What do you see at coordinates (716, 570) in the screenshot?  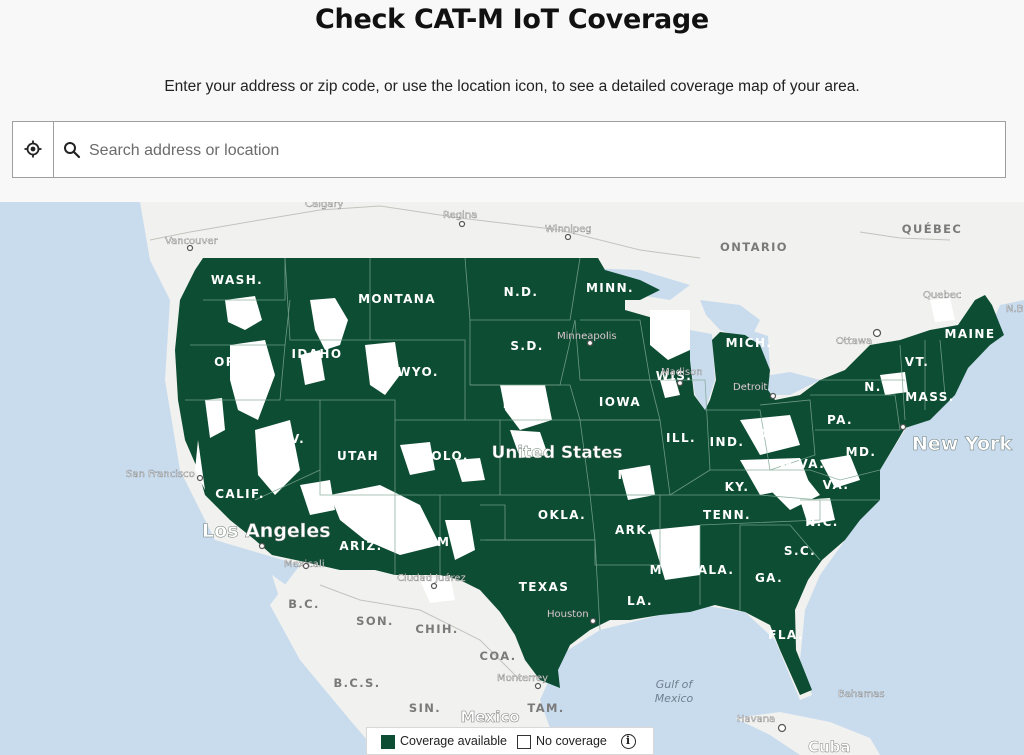 I see `state-label: ALA.` at bounding box center [716, 570].